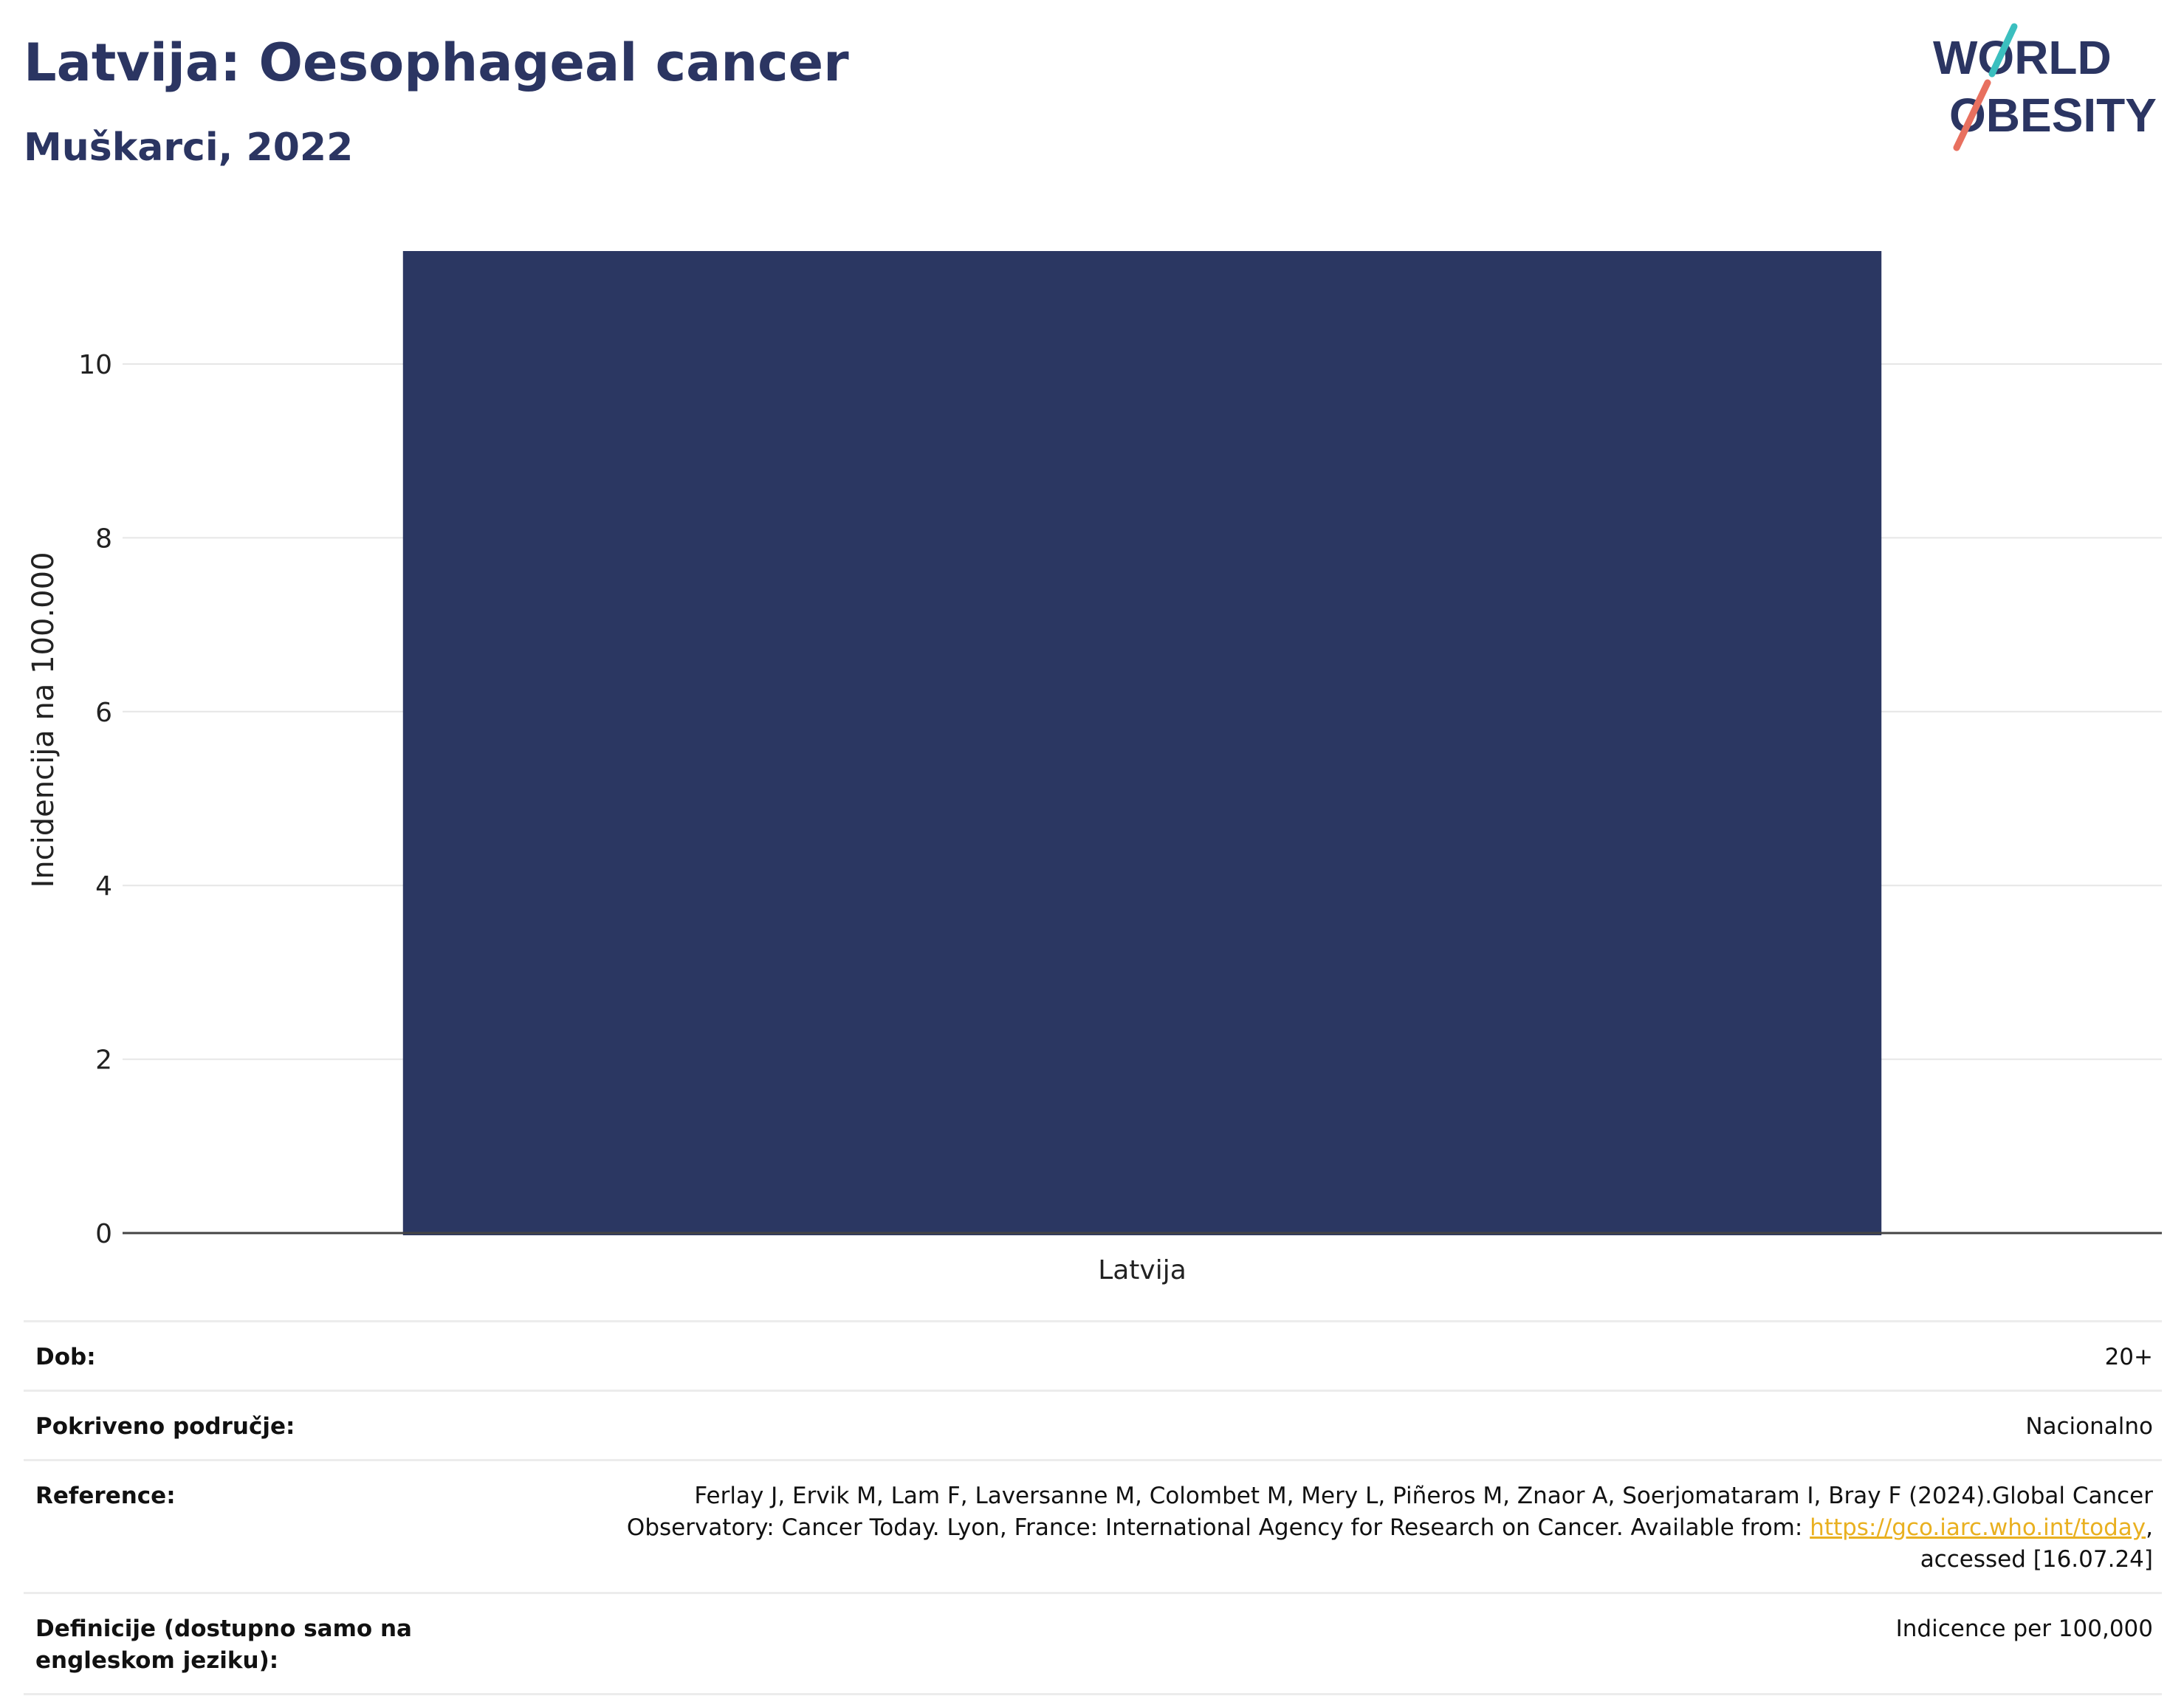 The height and width of the screenshot is (1696, 2184). I want to click on meta-value-age: 20+, so click(2129, 1357).